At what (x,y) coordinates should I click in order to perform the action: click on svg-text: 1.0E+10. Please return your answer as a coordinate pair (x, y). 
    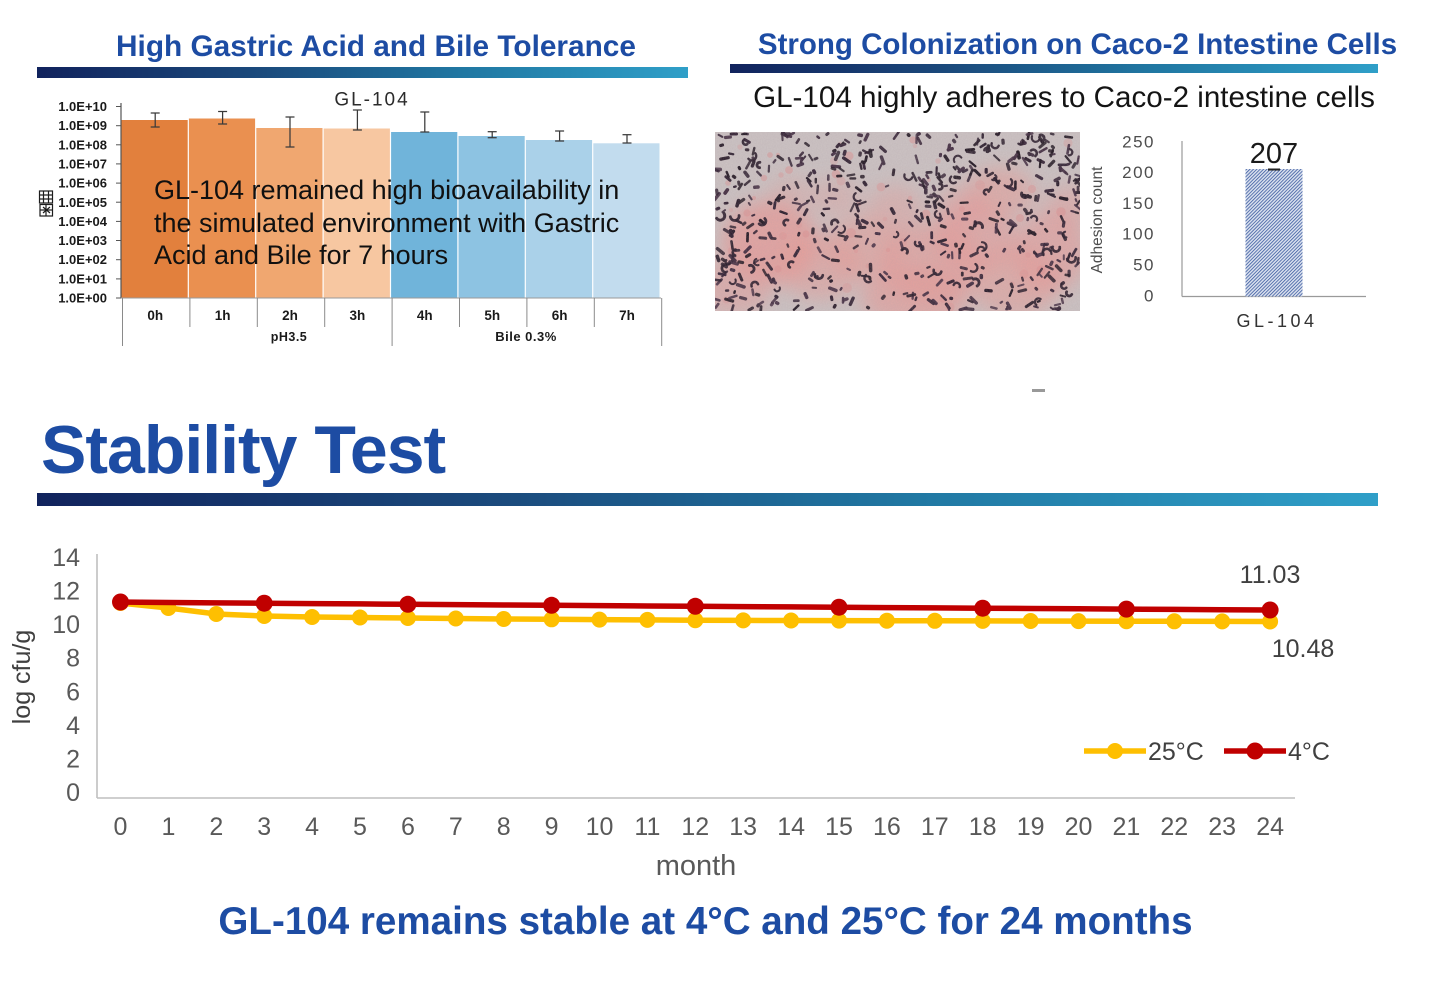
    Looking at the image, I should click on (82, 106).